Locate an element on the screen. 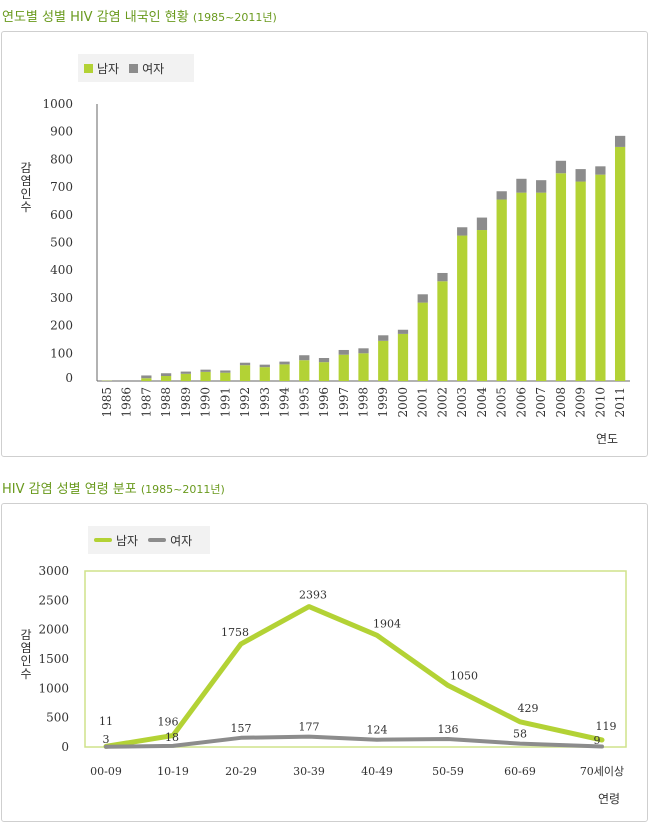 The width and height of the screenshot is (650, 824). chart1-xlabel: 연도 is located at coordinates (607, 439).